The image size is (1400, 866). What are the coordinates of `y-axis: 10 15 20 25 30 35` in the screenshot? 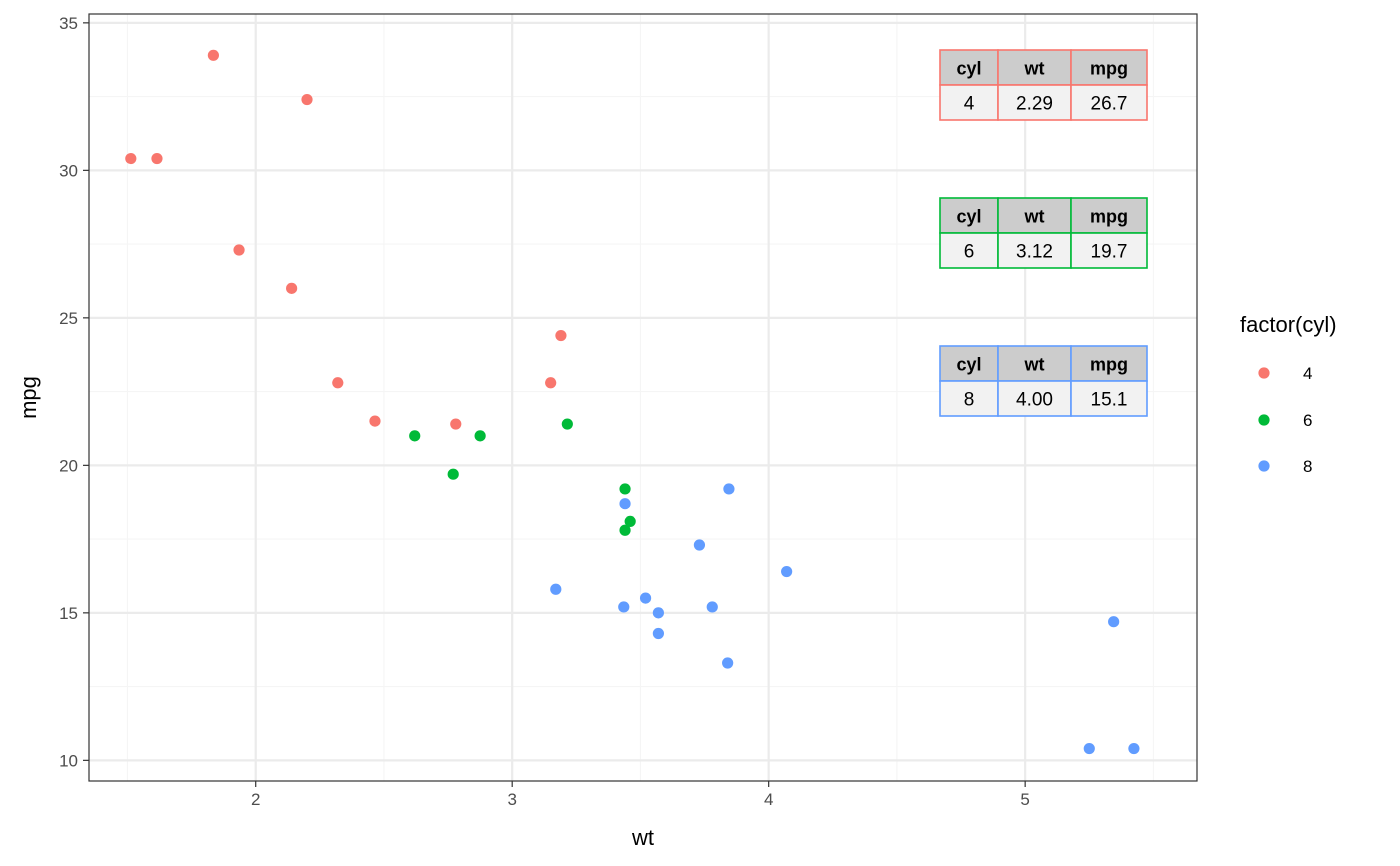 It's located at (74, 392).